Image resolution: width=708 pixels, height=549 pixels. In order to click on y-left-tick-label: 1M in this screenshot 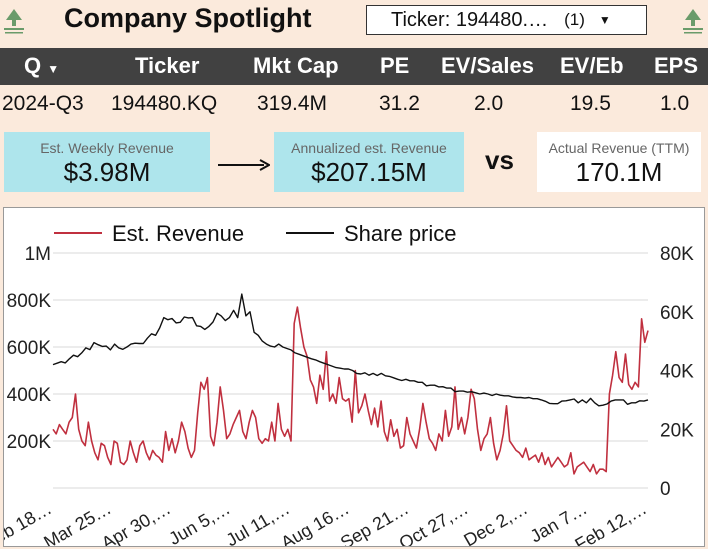, I will do `click(38, 254)`.